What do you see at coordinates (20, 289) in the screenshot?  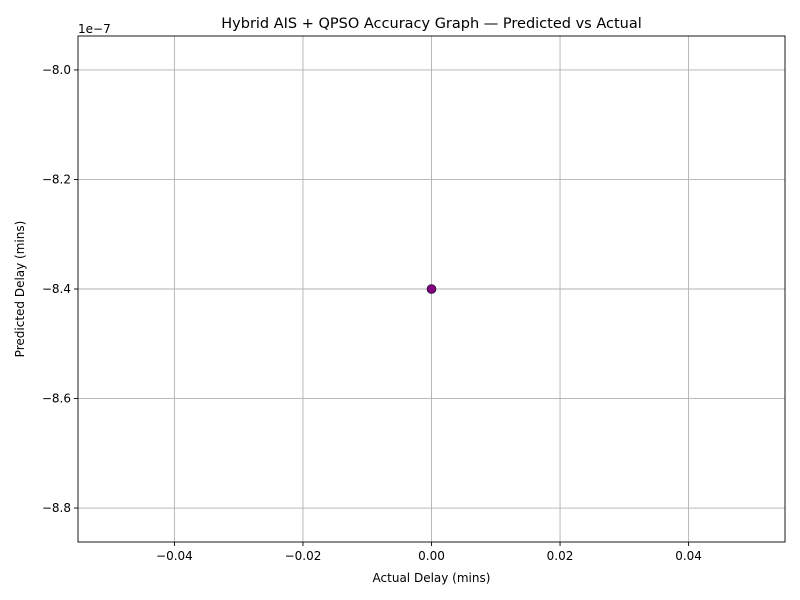 I see `y-axis-label: Predicted Delay (mins)` at bounding box center [20, 289].